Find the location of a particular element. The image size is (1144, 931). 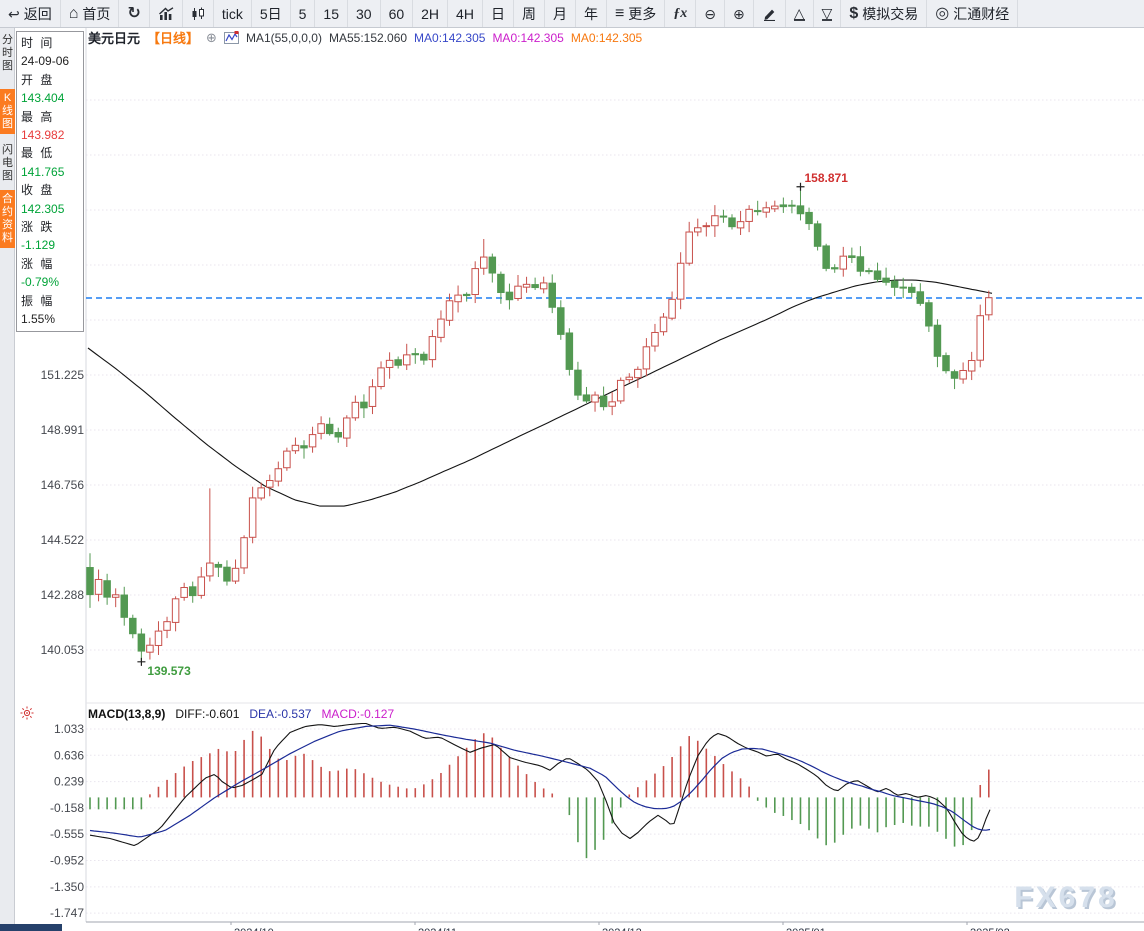

macd-macd-value: MACD:-0.127 is located at coordinates (358, 714).